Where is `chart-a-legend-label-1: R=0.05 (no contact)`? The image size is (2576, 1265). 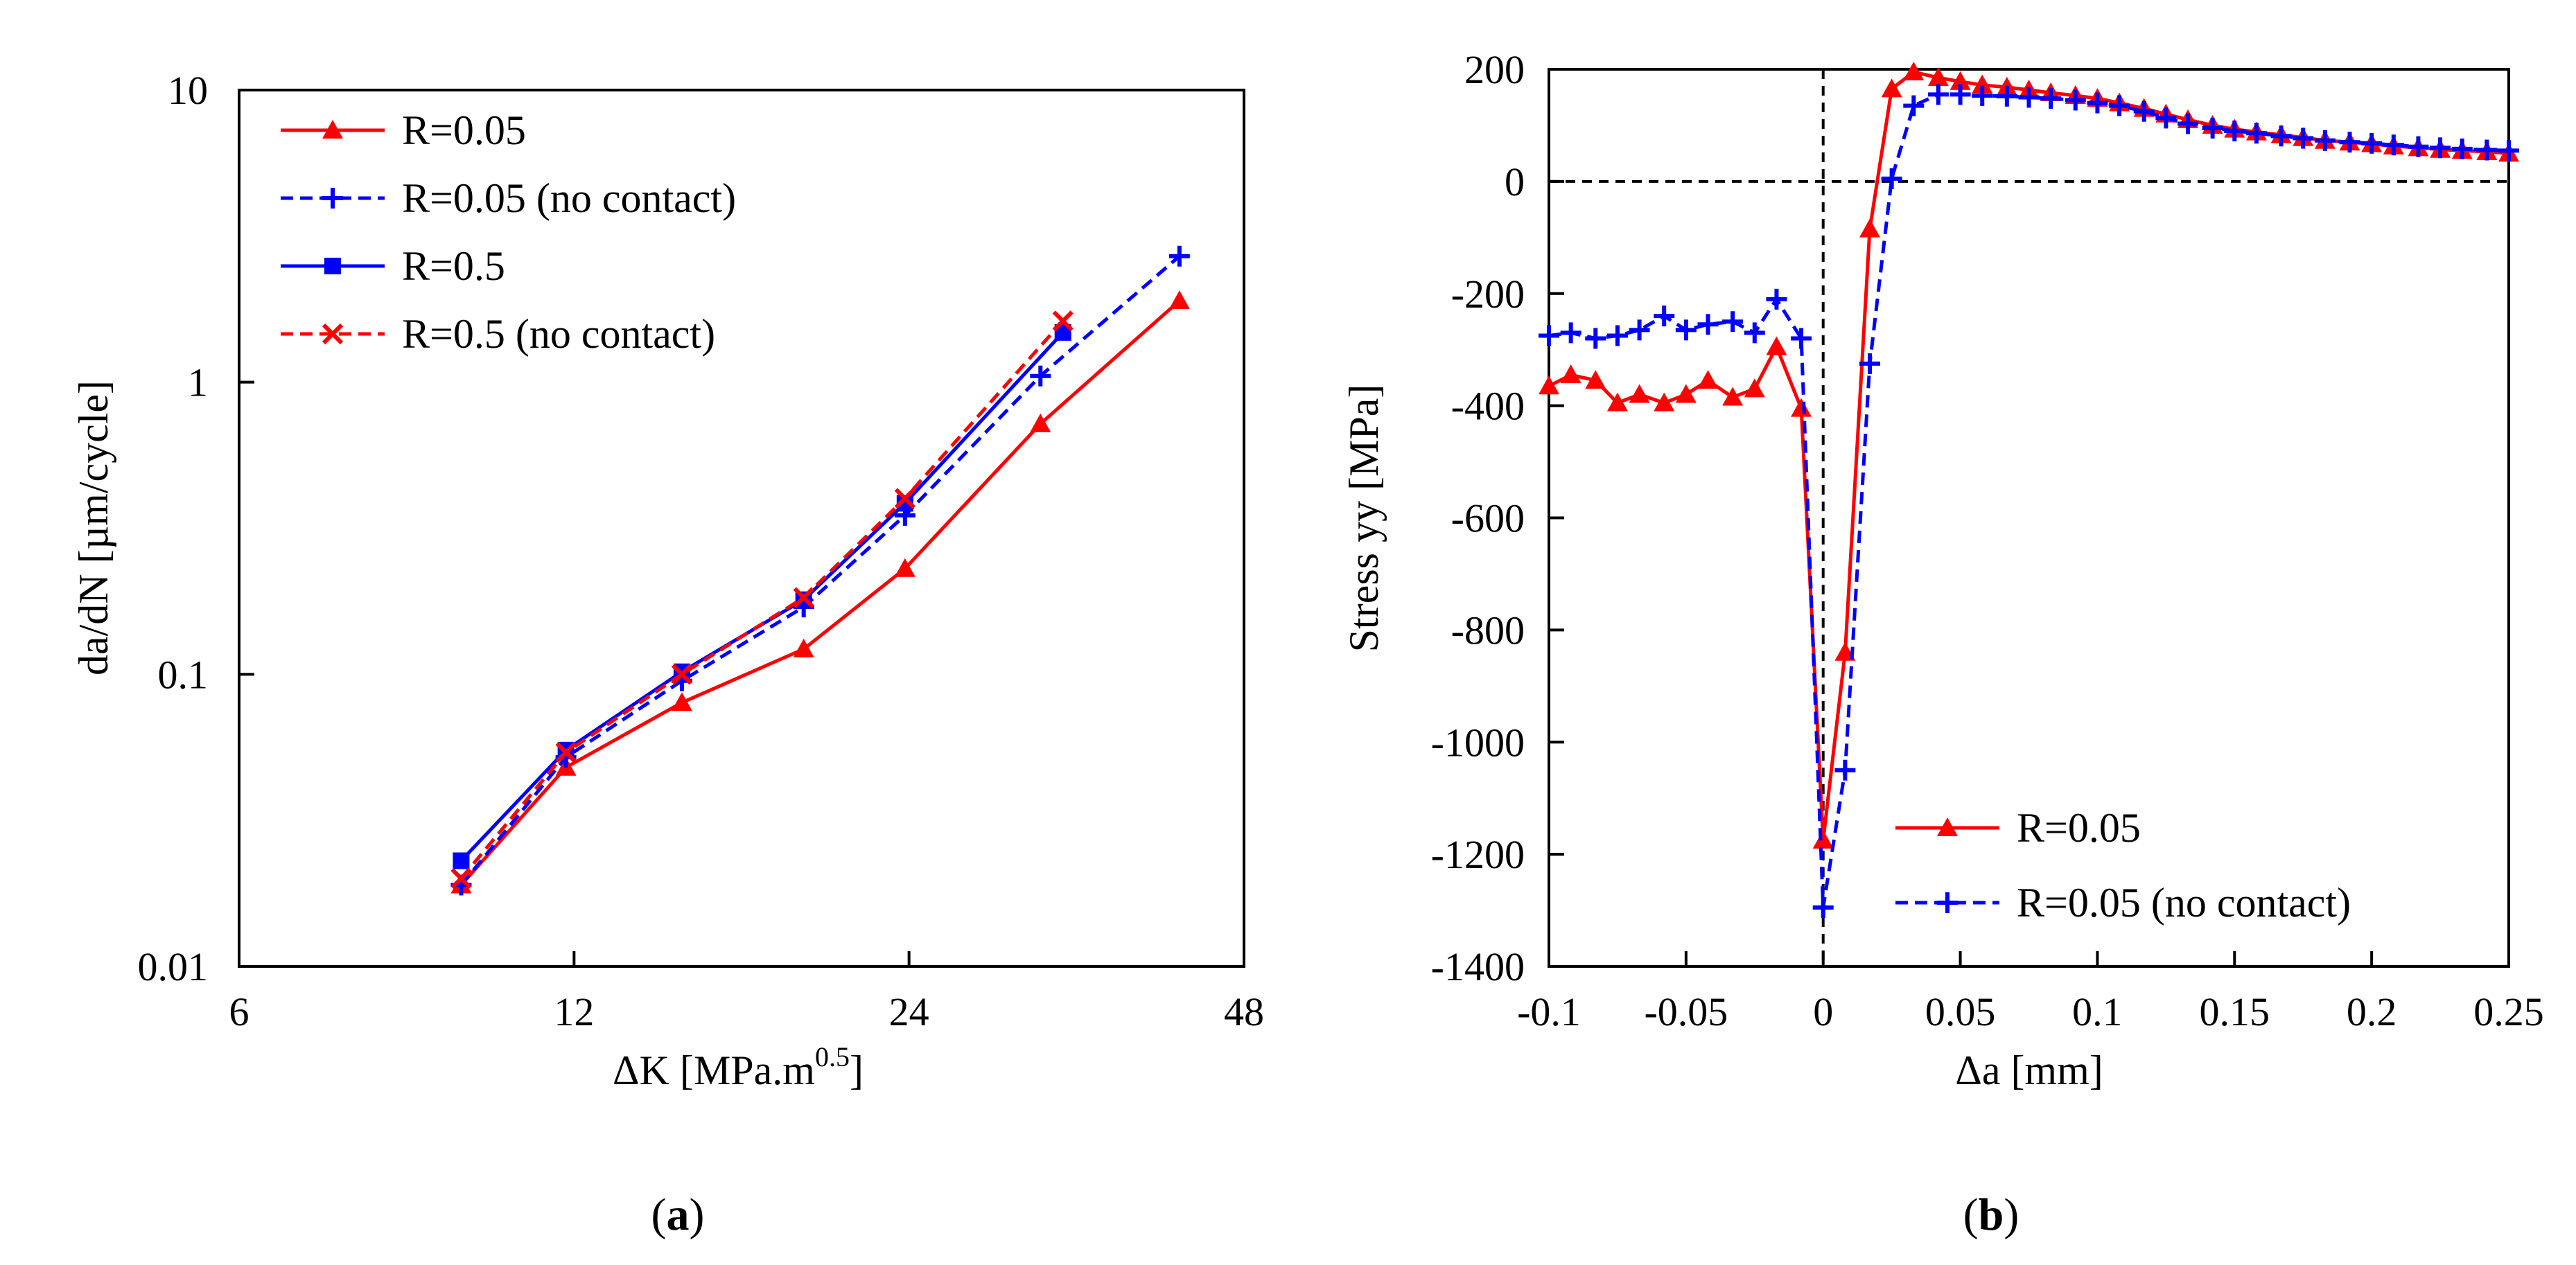 chart-a-legend-label-1: R=0.05 (no contact) is located at coordinates (569, 198).